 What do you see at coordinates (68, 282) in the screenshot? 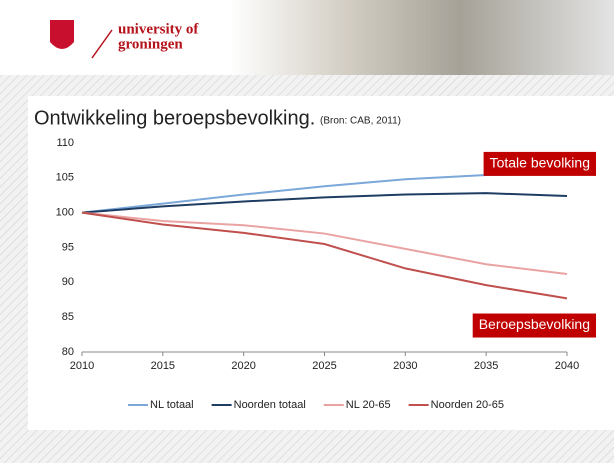
I see `y-tick-label: 90` at bounding box center [68, 282].